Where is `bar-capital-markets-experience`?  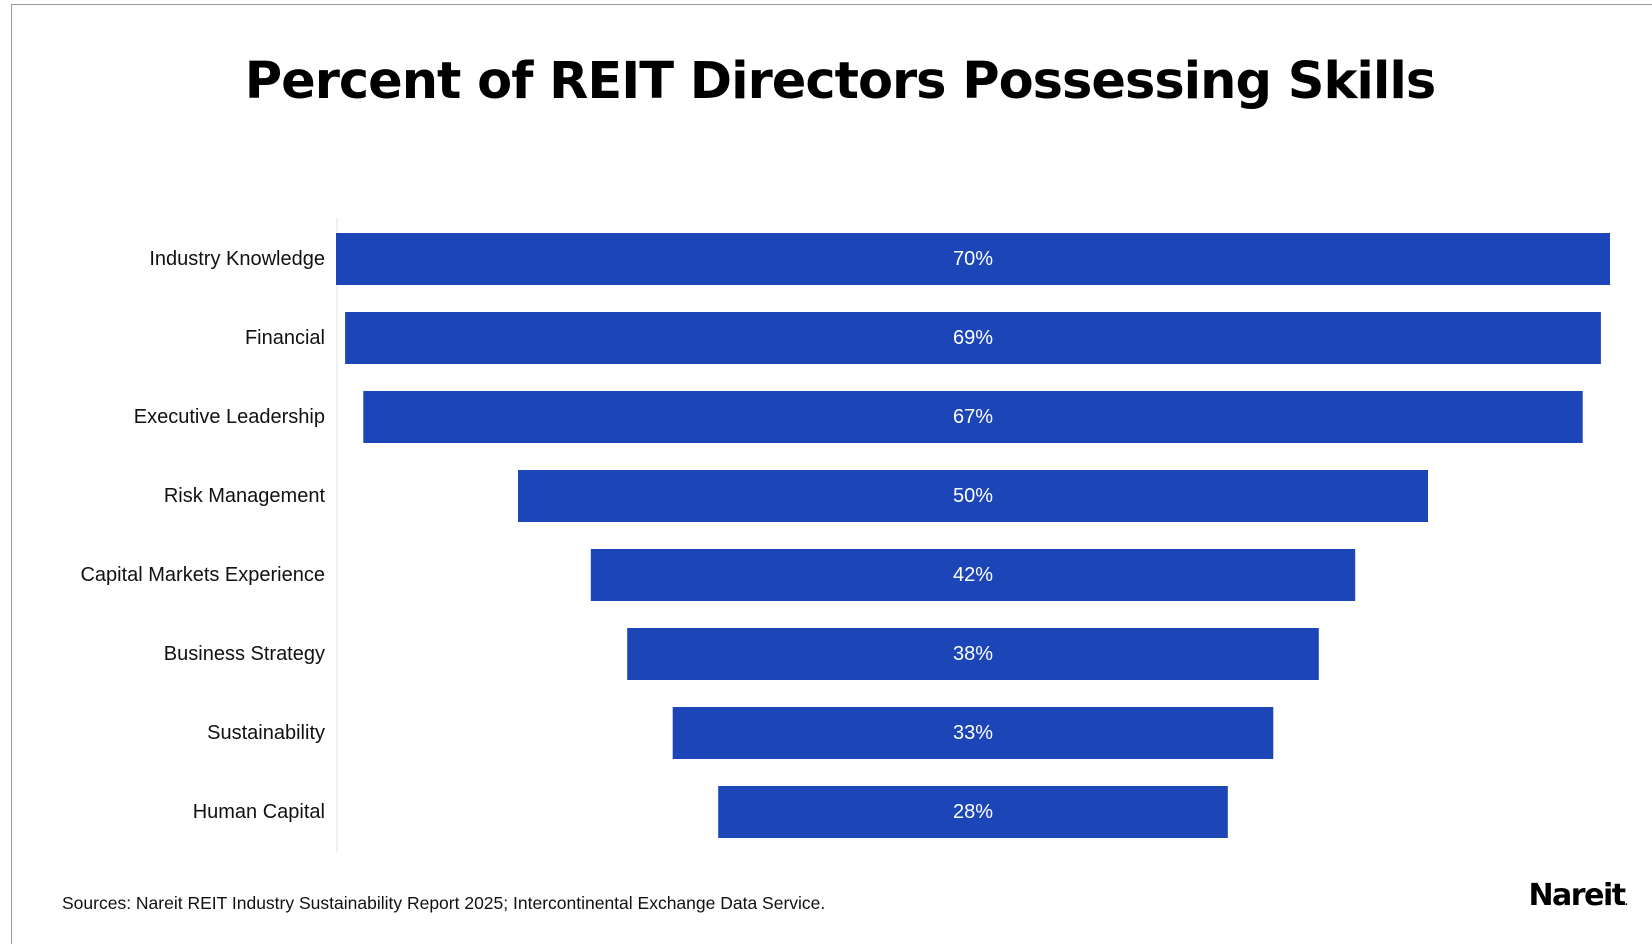 bar-capital-markets-experience is located at coordinates (973, 575).